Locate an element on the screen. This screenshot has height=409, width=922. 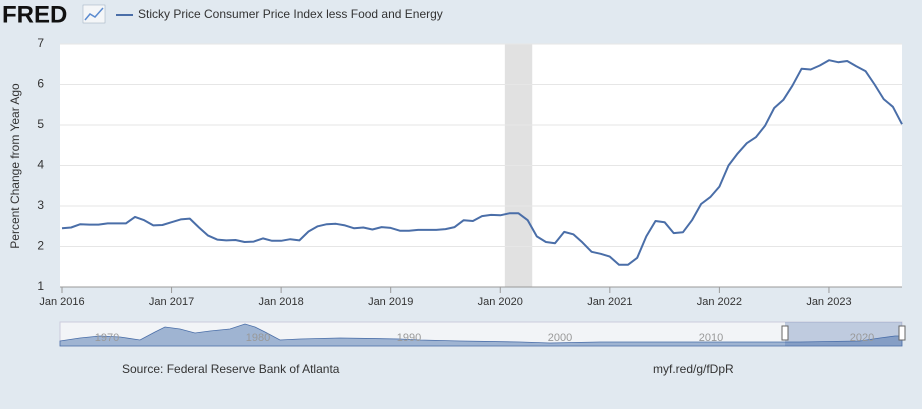
y-tick-label: 1 is located at coordinates (40, 286).